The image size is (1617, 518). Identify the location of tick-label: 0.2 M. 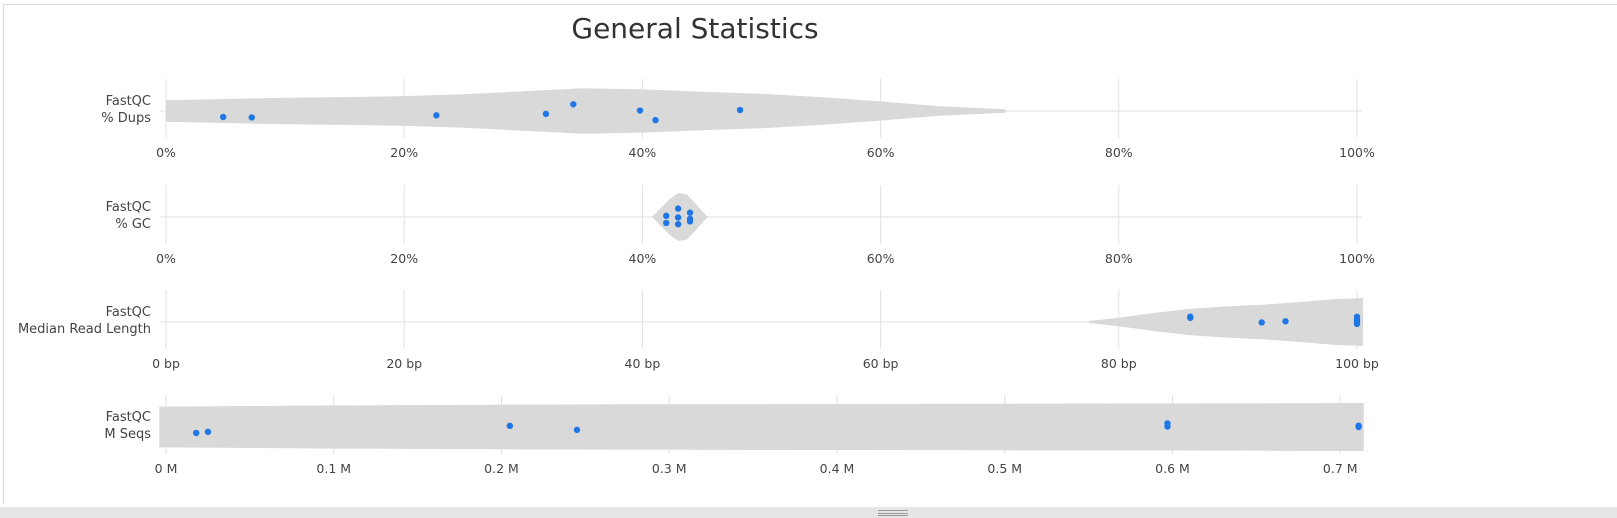
(501, 468).